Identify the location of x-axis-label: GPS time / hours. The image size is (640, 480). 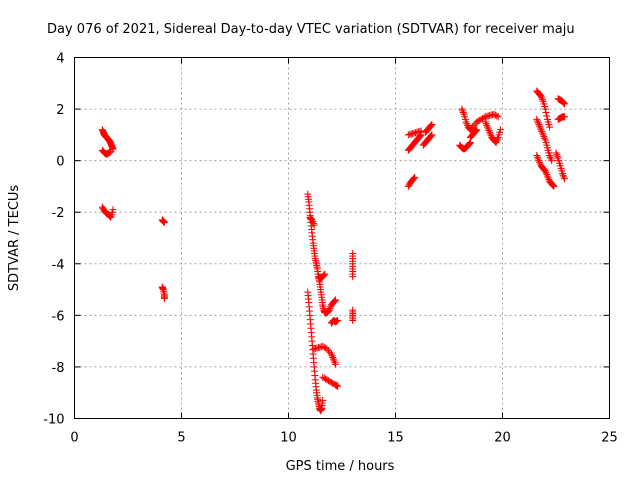
(340, 466).